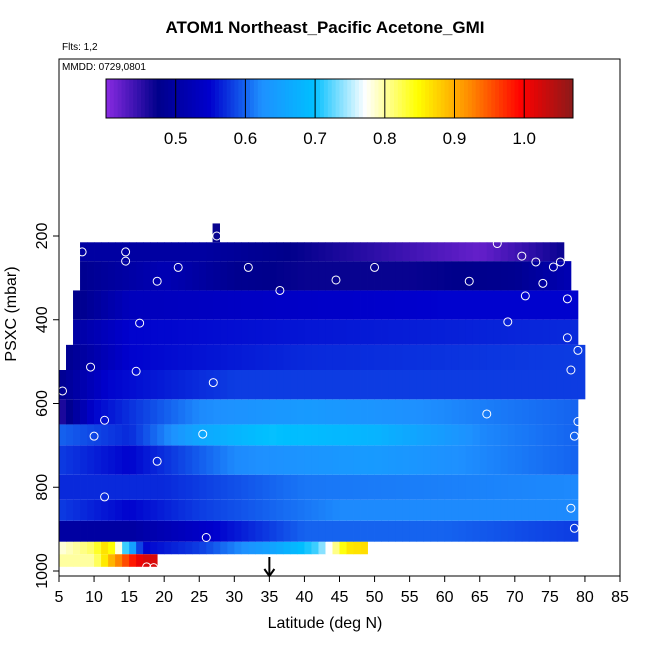 This screenshot has height=650, width=650. Describe the element at coordinates (339, 113) in the screenshot. I see `colorbar: 0.5 0.6 0.7 0.8 0.9 1.0` at that location.